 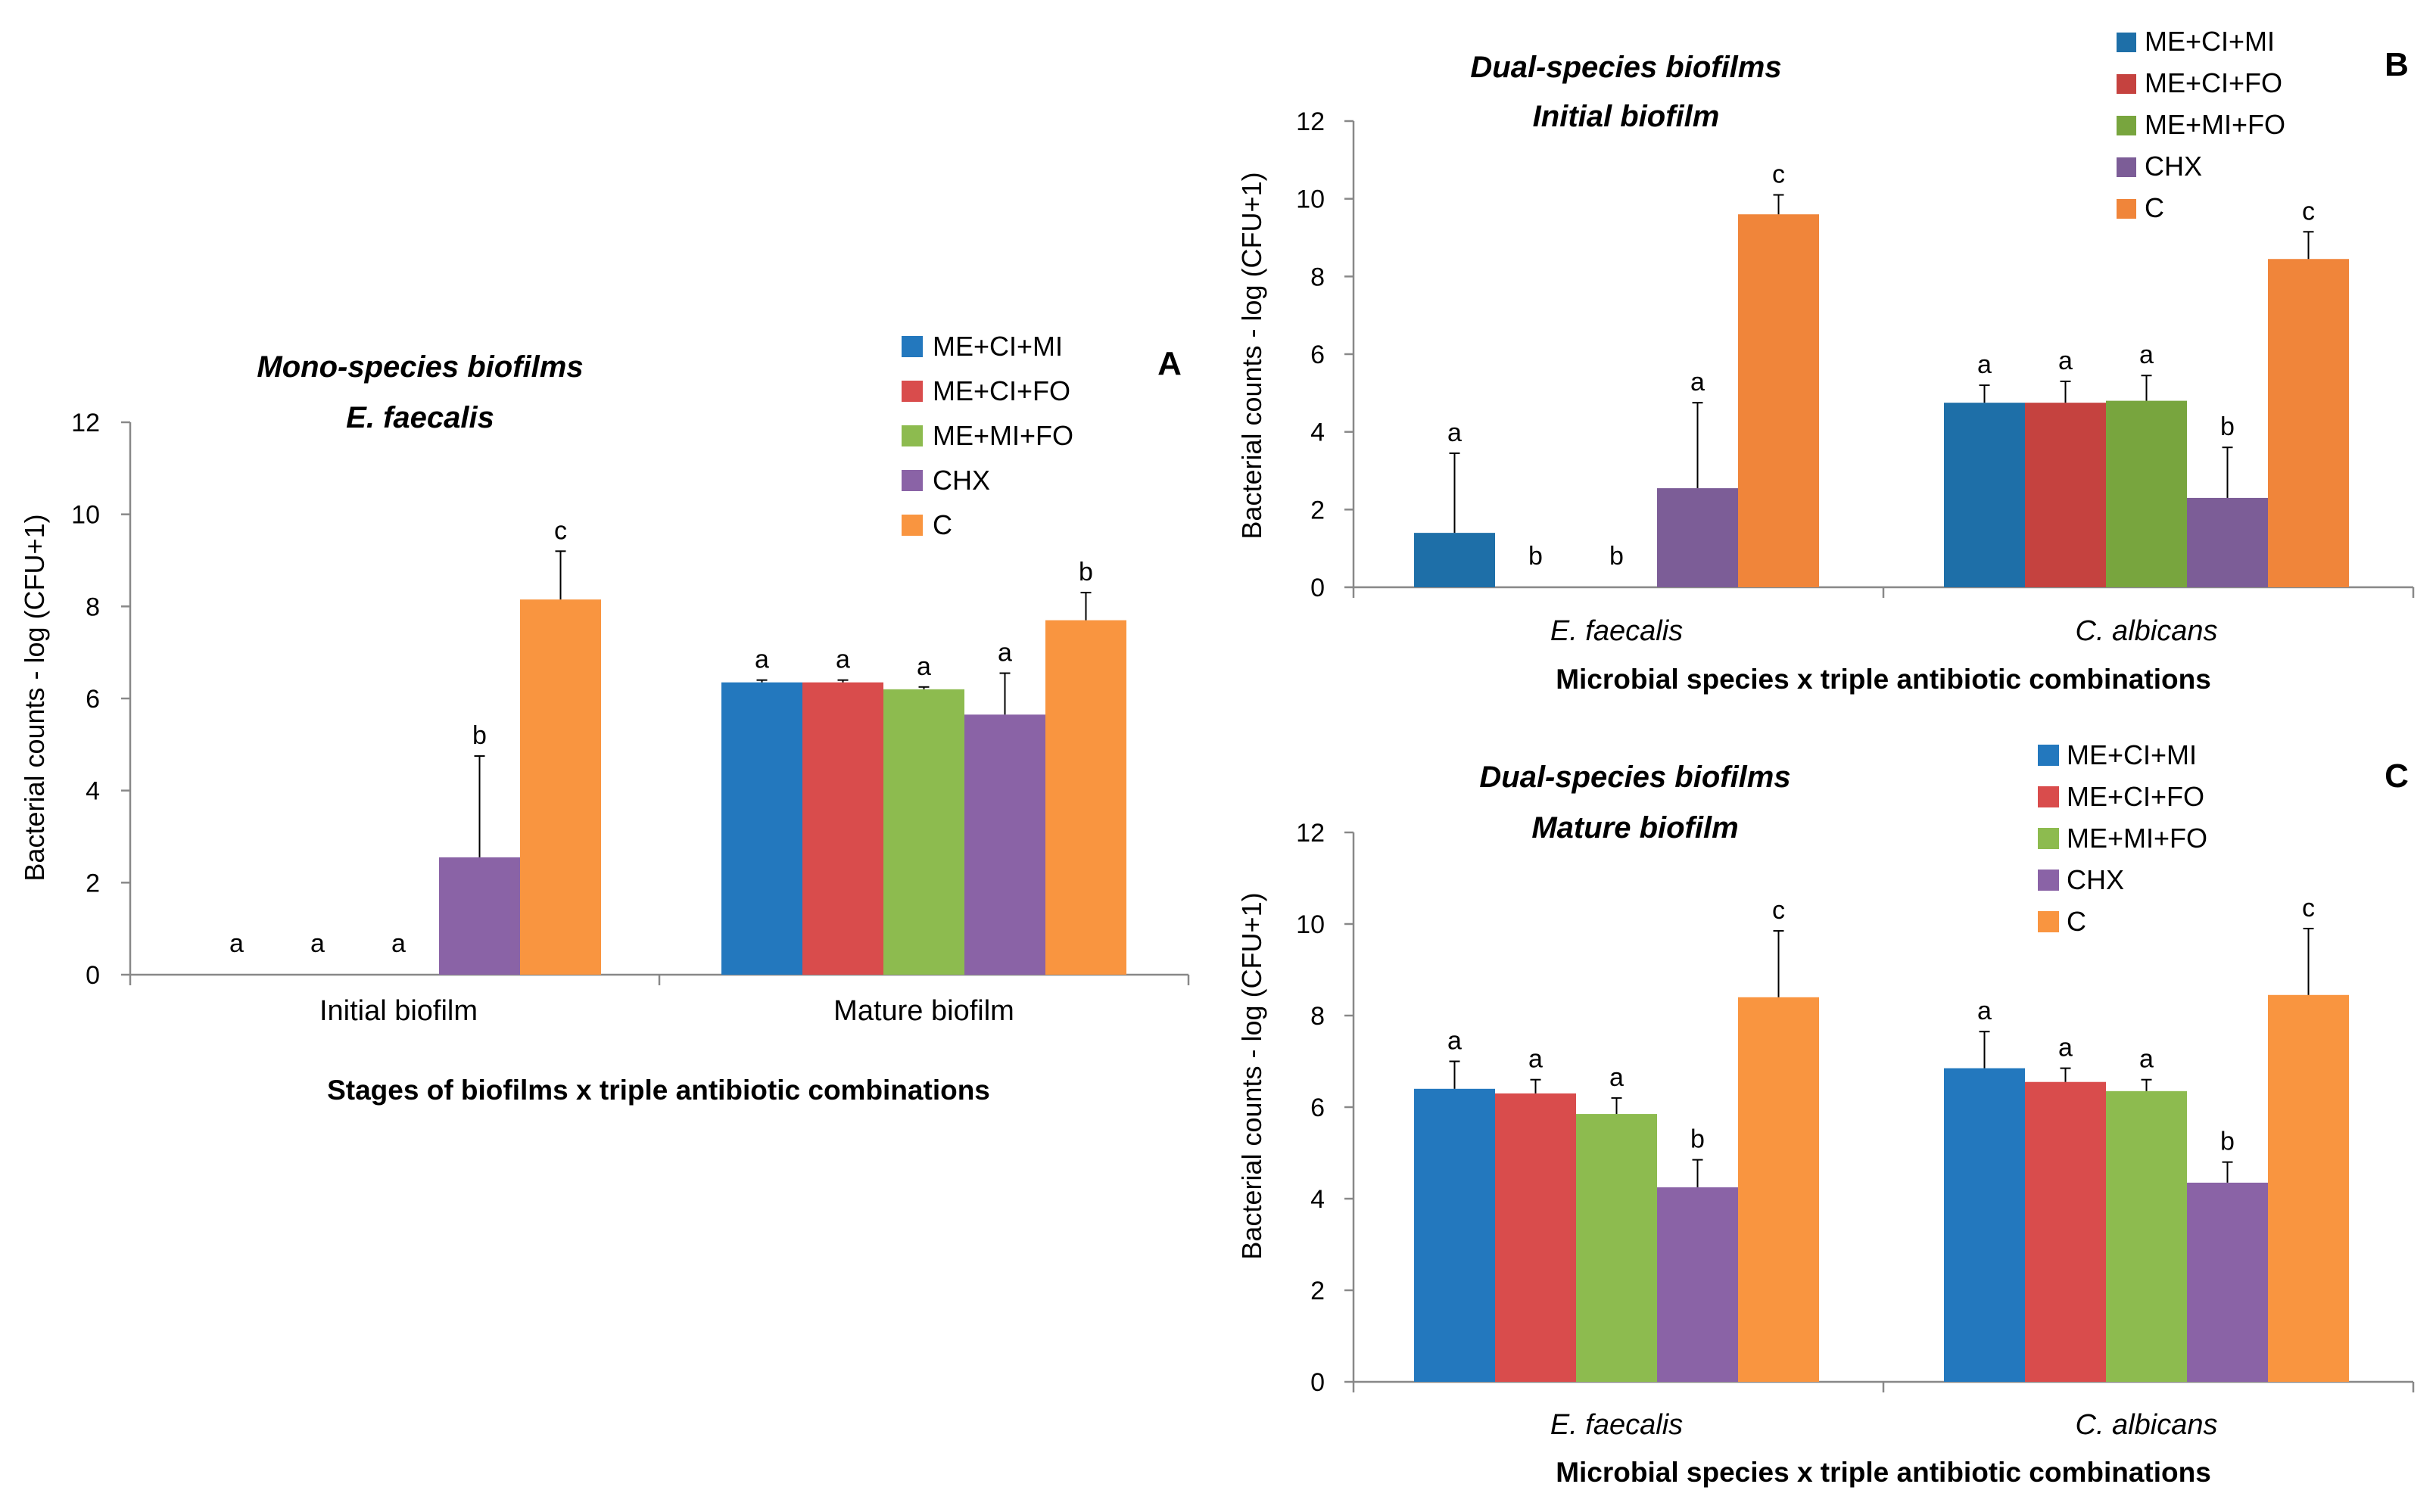 What do you see at coordinates (1086, 572) in the screenshot?
I see `chart-a-significance-letter: b` at bounding box center [1086, 572].